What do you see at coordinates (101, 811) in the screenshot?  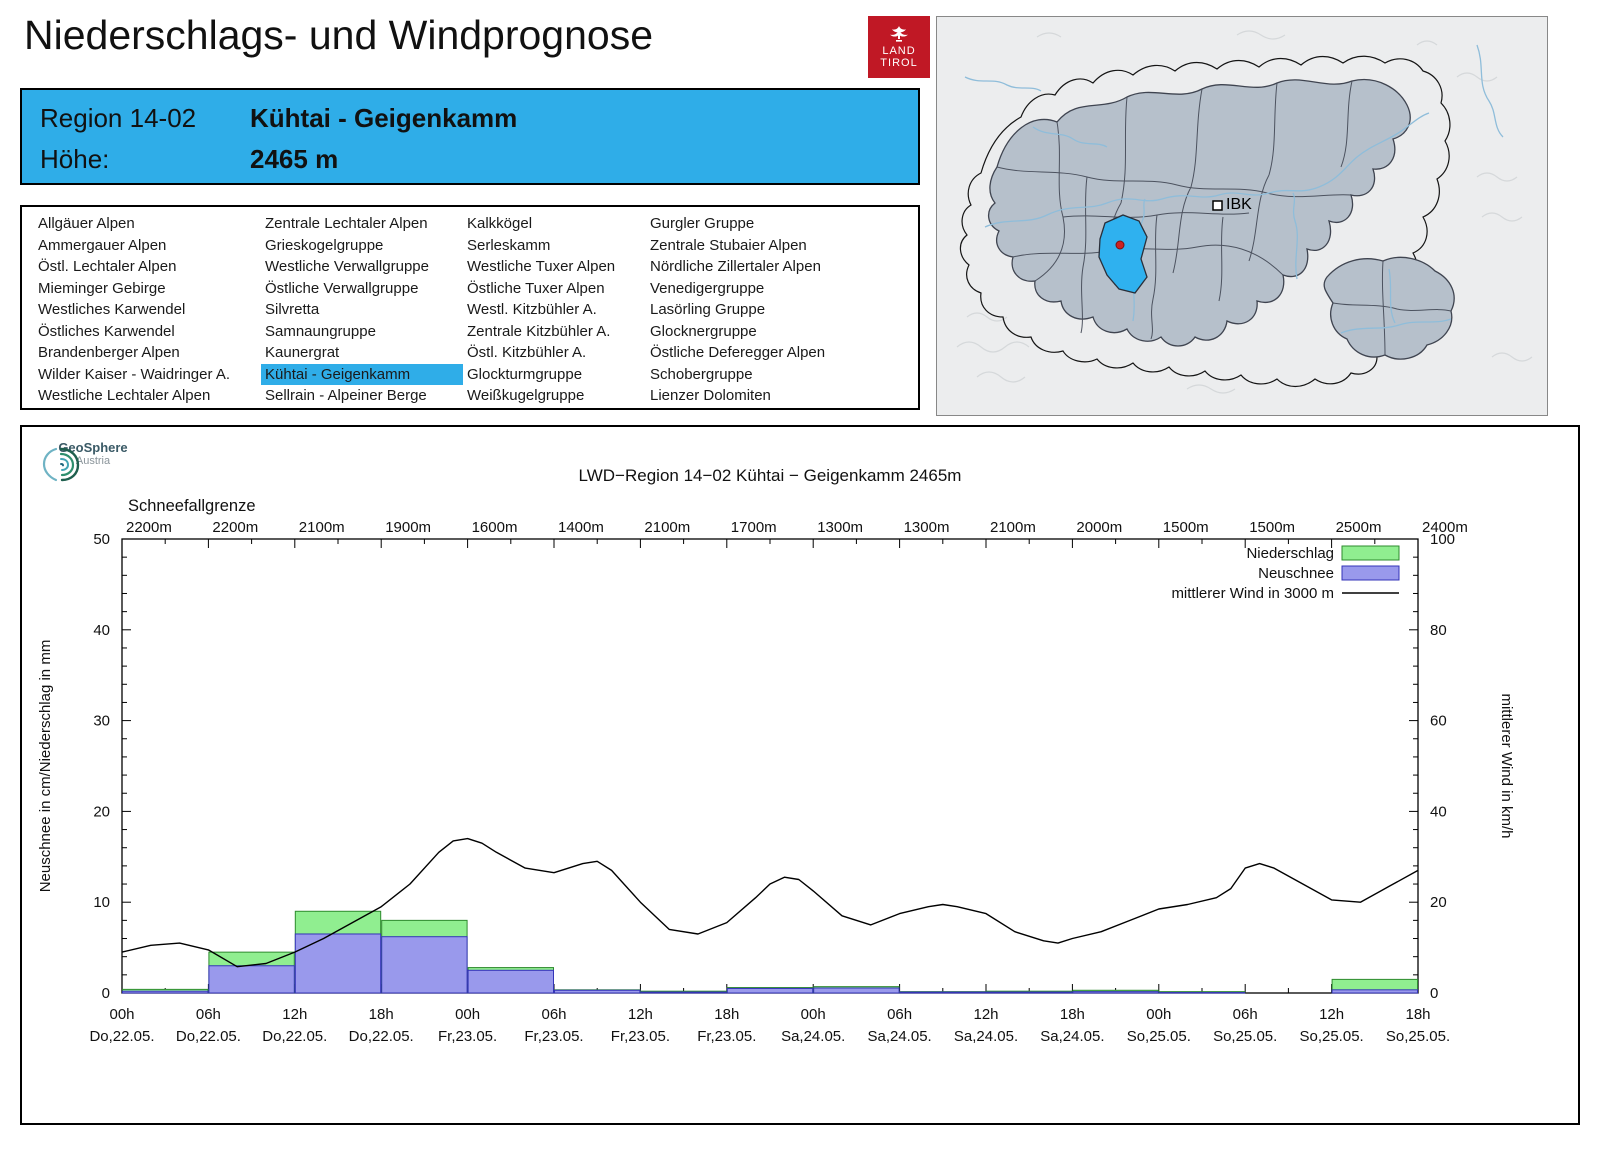 I see `y-left-tick-label: 20` at bounding box center [101, 811].